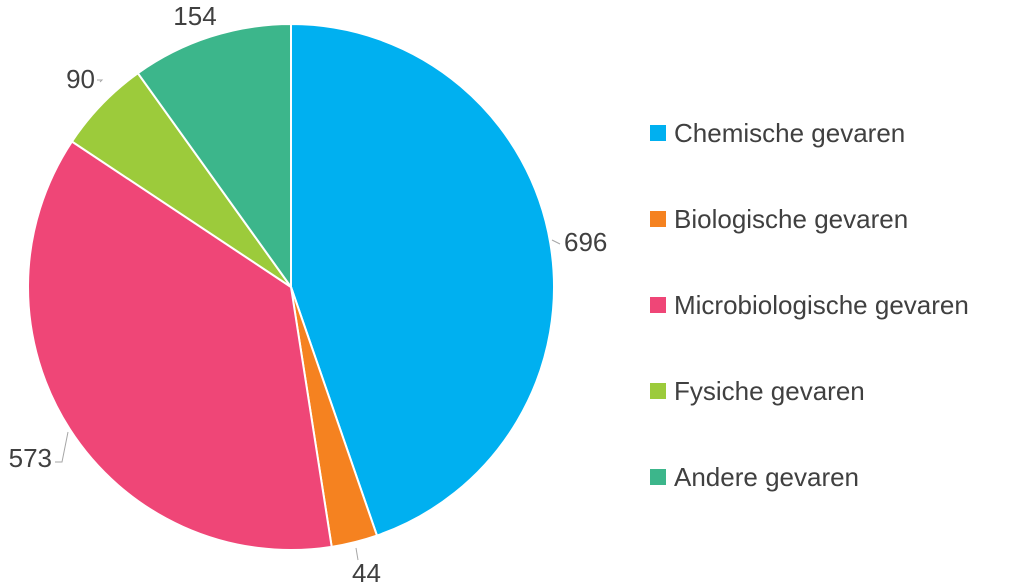 This screenshot has height=588, width=1012. What do you see at coordinates (357, 554) in the screenshot?
I see `leader-line-biologische-gevaren` at bounding box center [357, 554].